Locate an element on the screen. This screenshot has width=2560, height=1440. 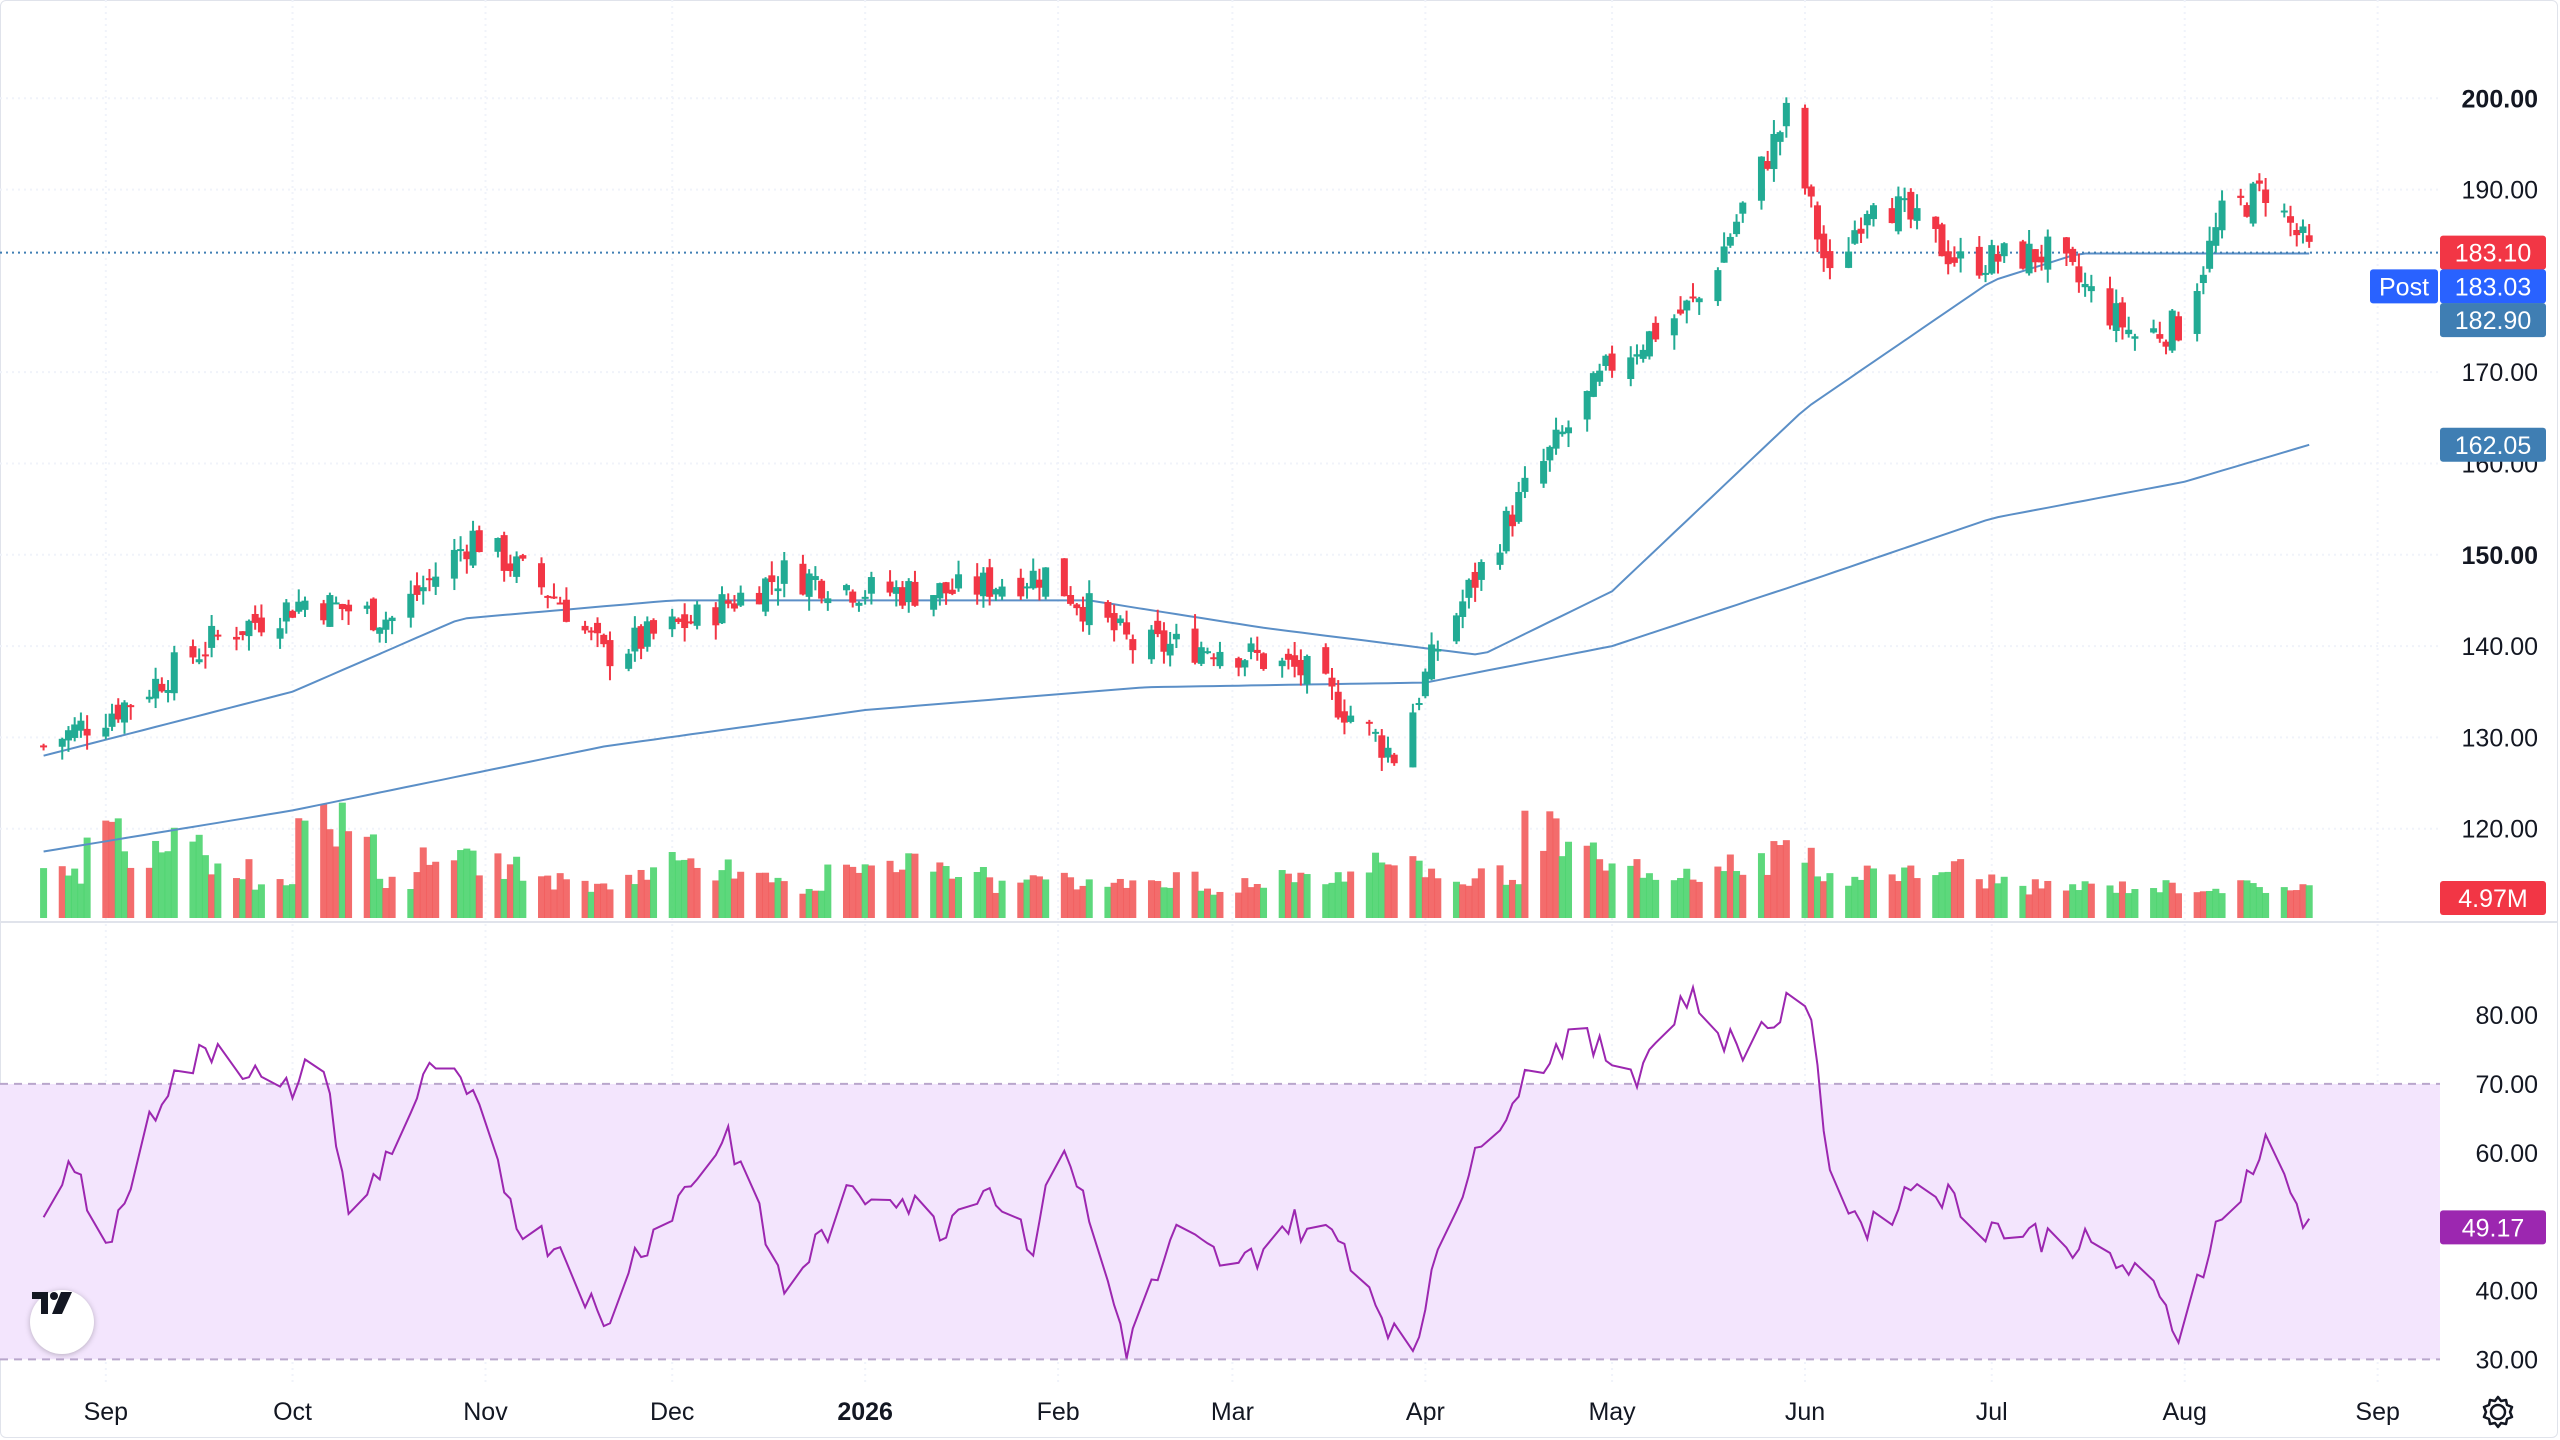
time-tick-label: Feb is located at coordinates (1058, 1412).